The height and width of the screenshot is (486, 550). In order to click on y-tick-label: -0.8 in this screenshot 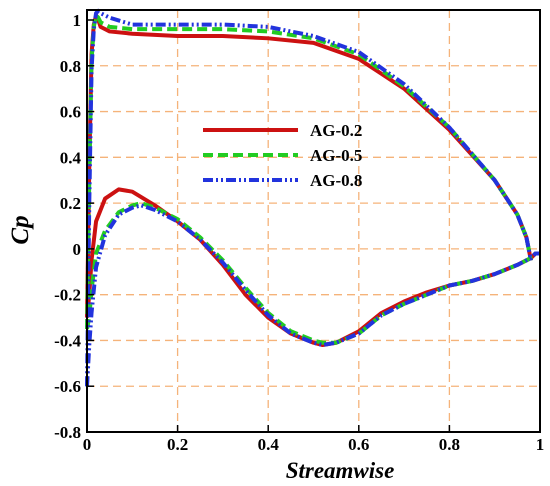, I will do `click(67, 432)`.